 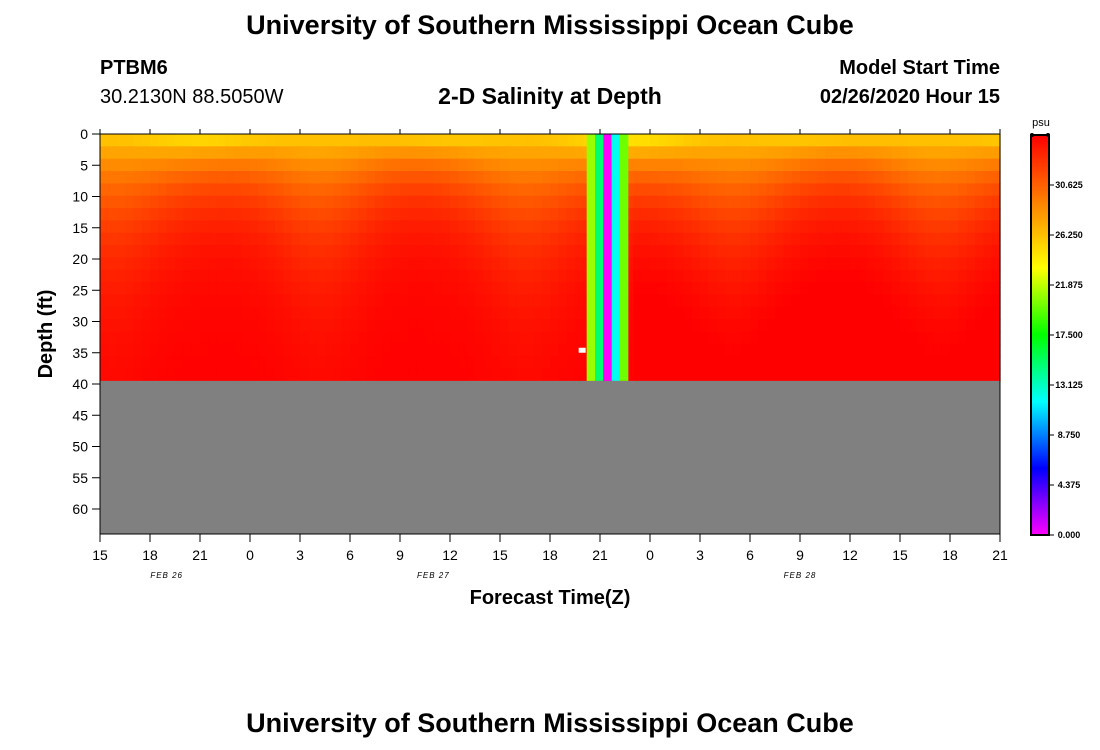 What do you see at coordinates (1032, 135) in the screenshot?
I see `colorbar-corner` at bounding box center [1032, 135].